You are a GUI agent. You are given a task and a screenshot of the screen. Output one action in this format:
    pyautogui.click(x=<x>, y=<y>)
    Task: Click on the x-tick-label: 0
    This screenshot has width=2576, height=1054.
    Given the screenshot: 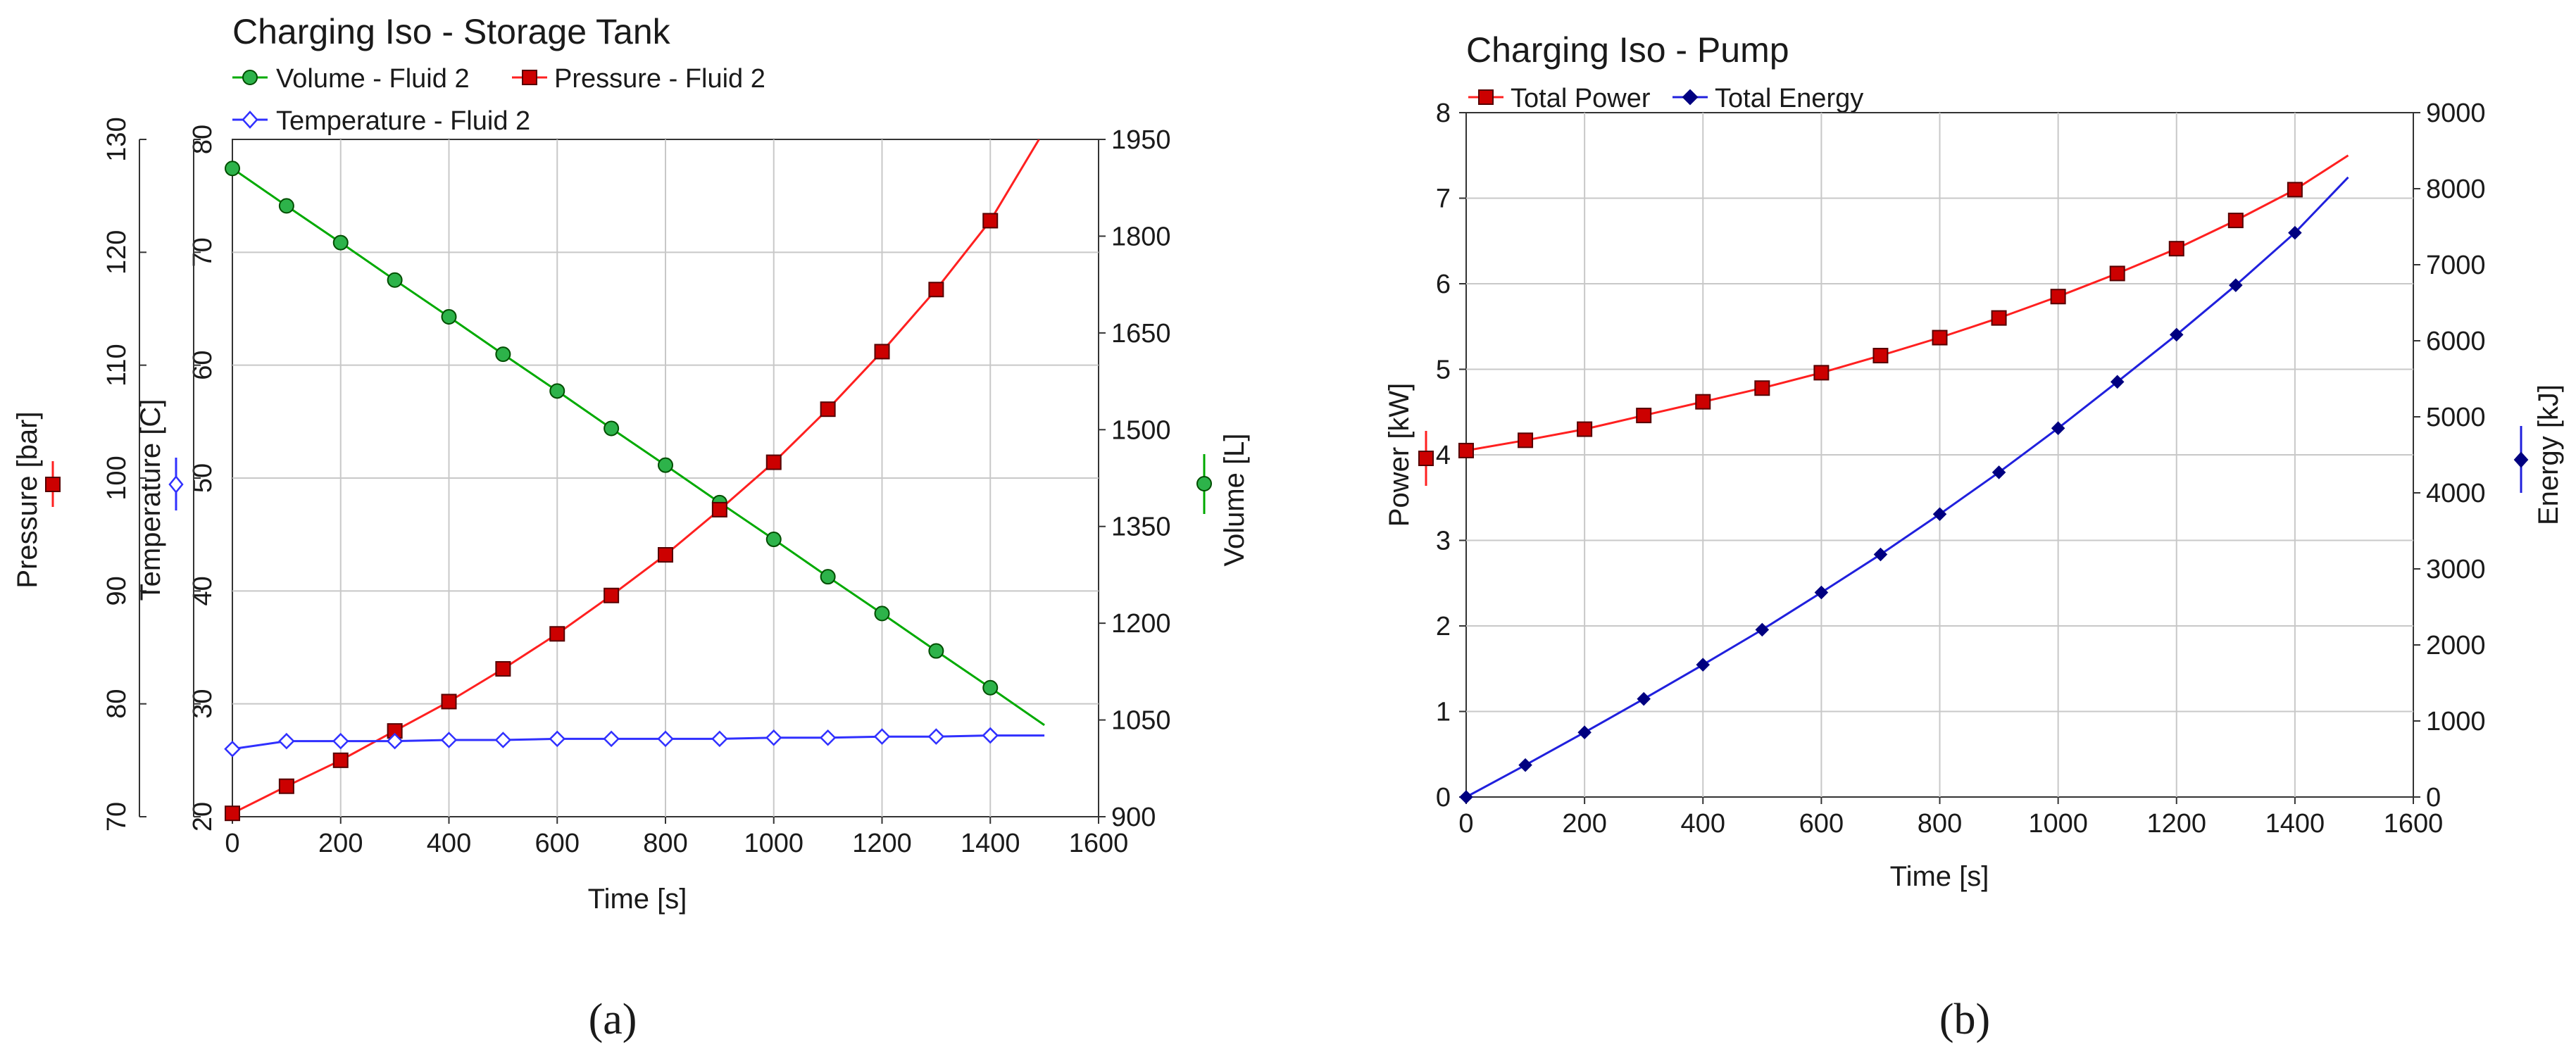 What is the action you would take?
    pyautogui.click(x=232, y=843)
    